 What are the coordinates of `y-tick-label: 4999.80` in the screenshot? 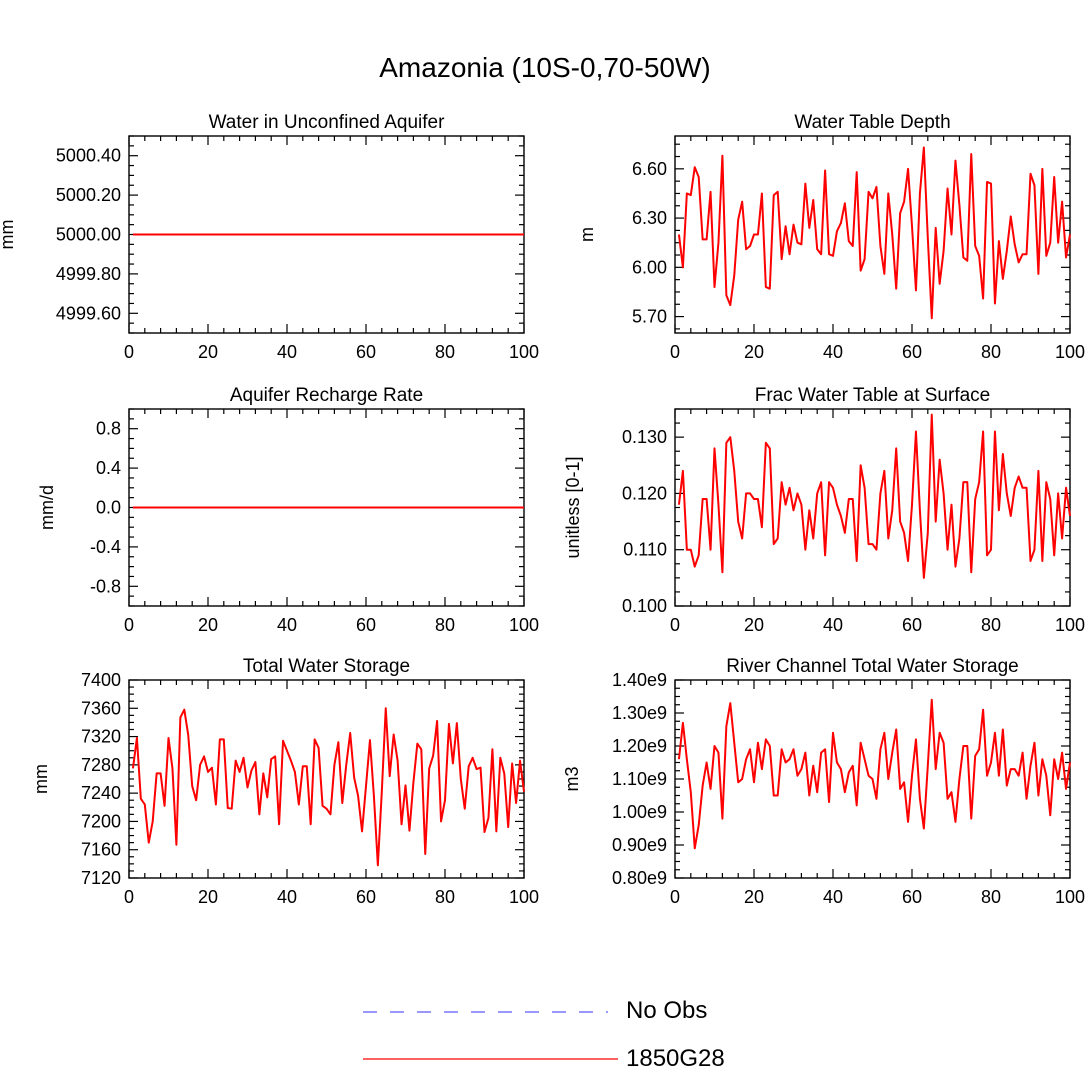 It's located at (88, 274).